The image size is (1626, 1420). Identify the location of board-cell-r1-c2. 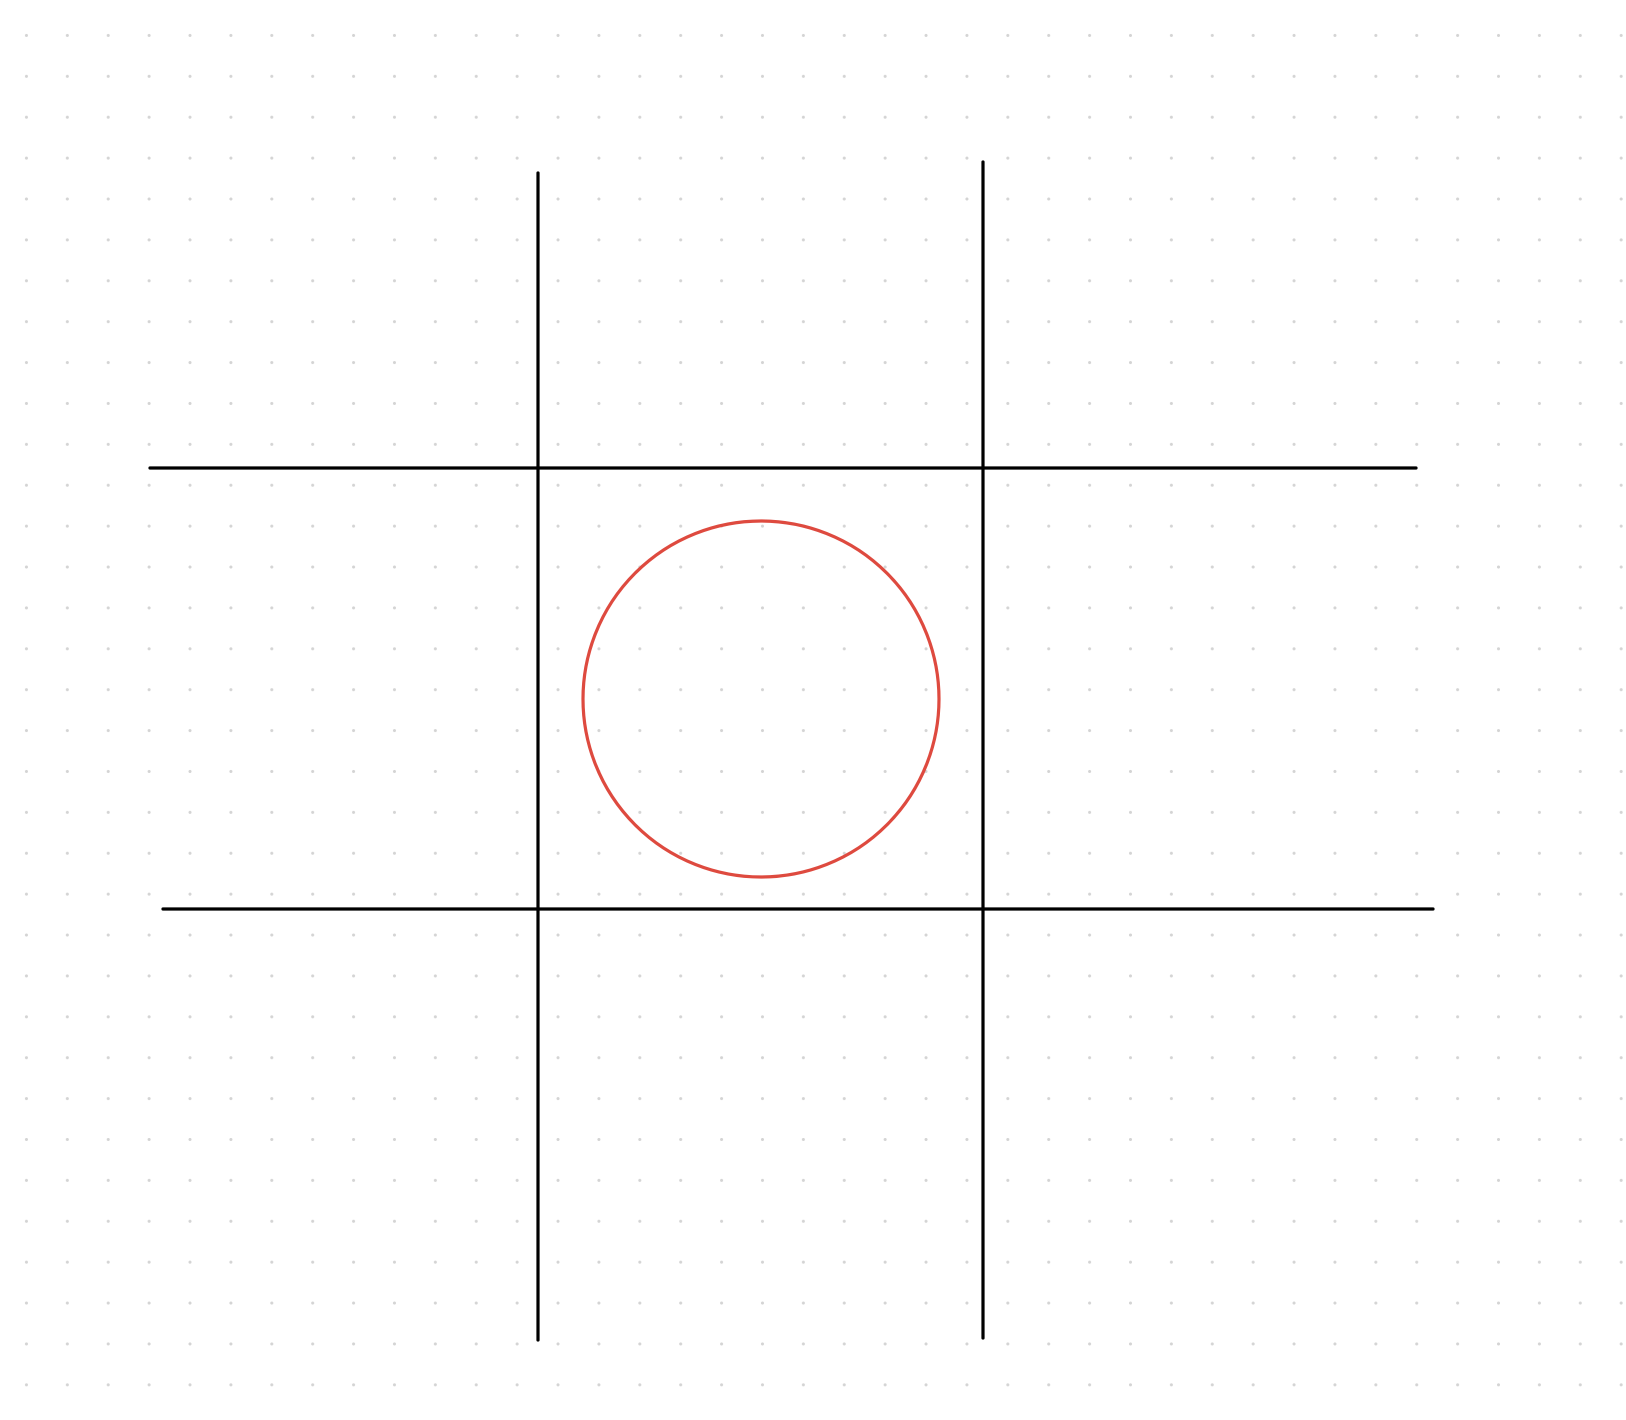
(760, 319).